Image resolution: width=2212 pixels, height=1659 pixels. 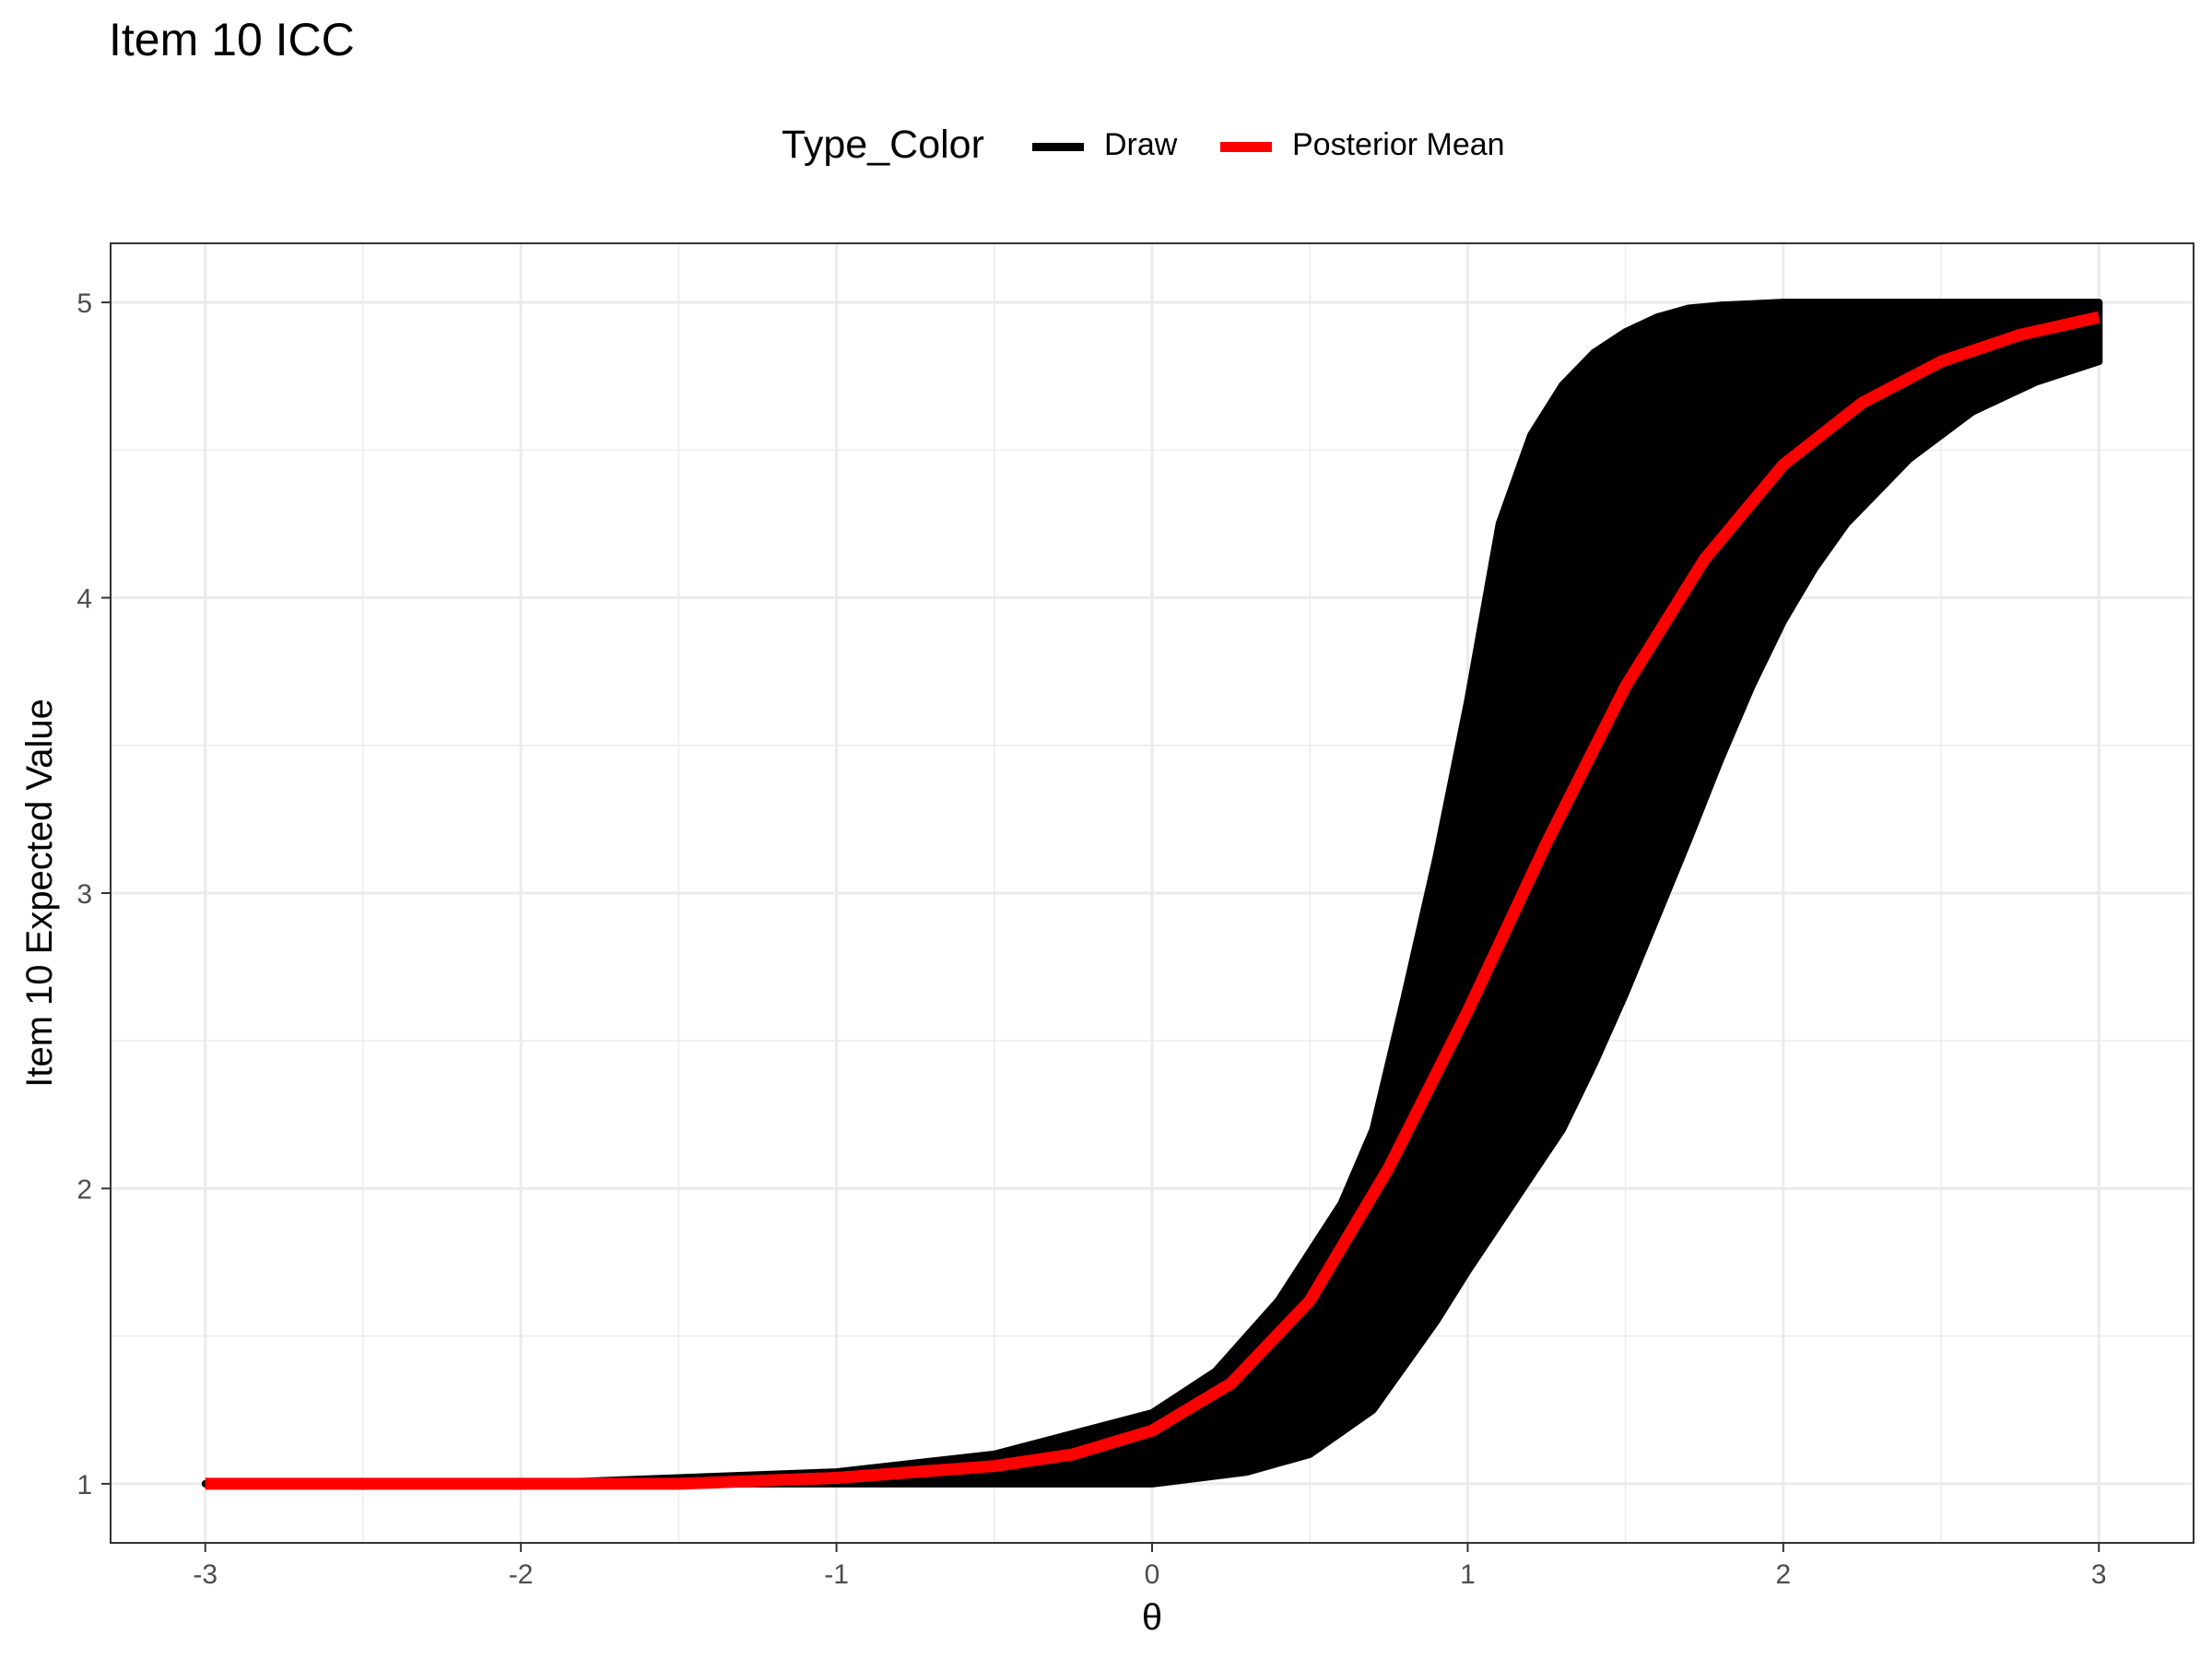 What do you see at coordinates (84, 303) in the screenshot?
I see `y-tick-label: 5` at bounding box center [84, 303].